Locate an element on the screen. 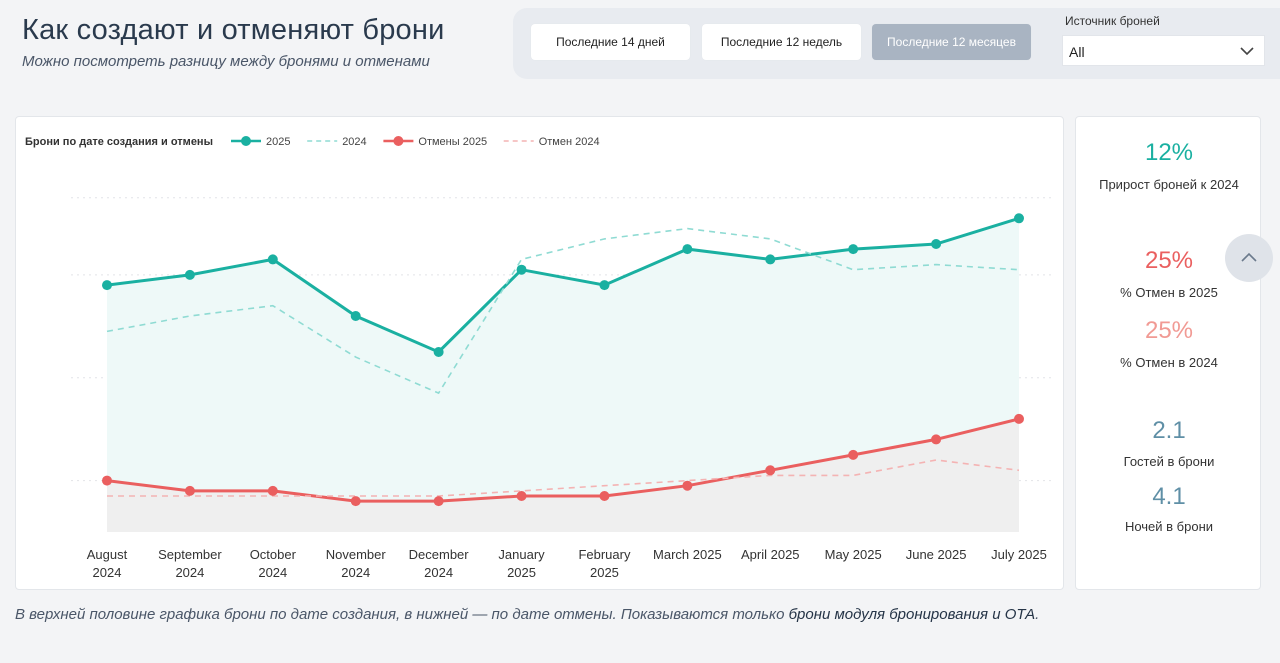 Image resolution: width=1280 pixels, height=663 pixels. kpi-growth-label: Прирост броней к 2024 is located at coordinates (1169, 184).